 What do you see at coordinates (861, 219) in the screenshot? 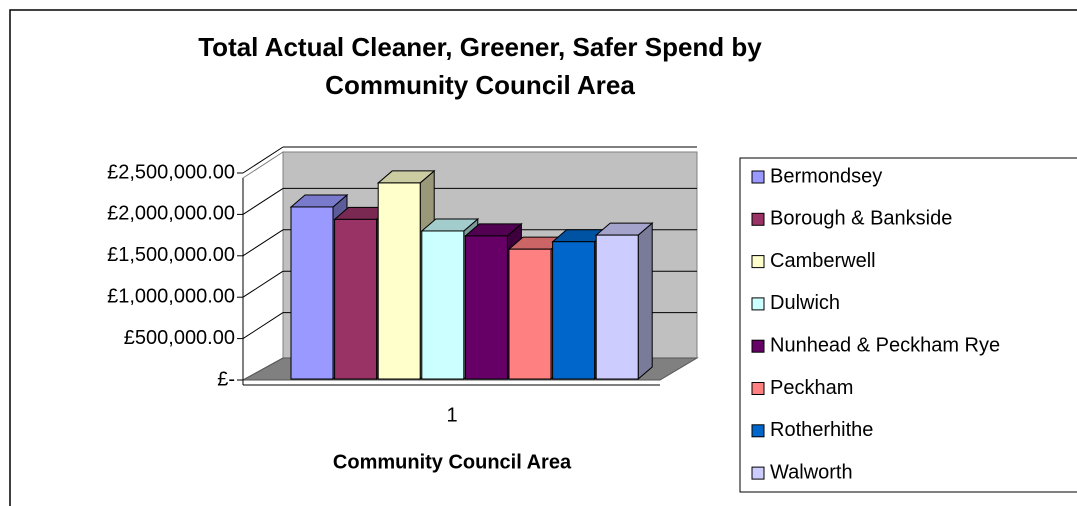
I see `legend-label: Borough & Bankside` at bounding box center [861, 219].